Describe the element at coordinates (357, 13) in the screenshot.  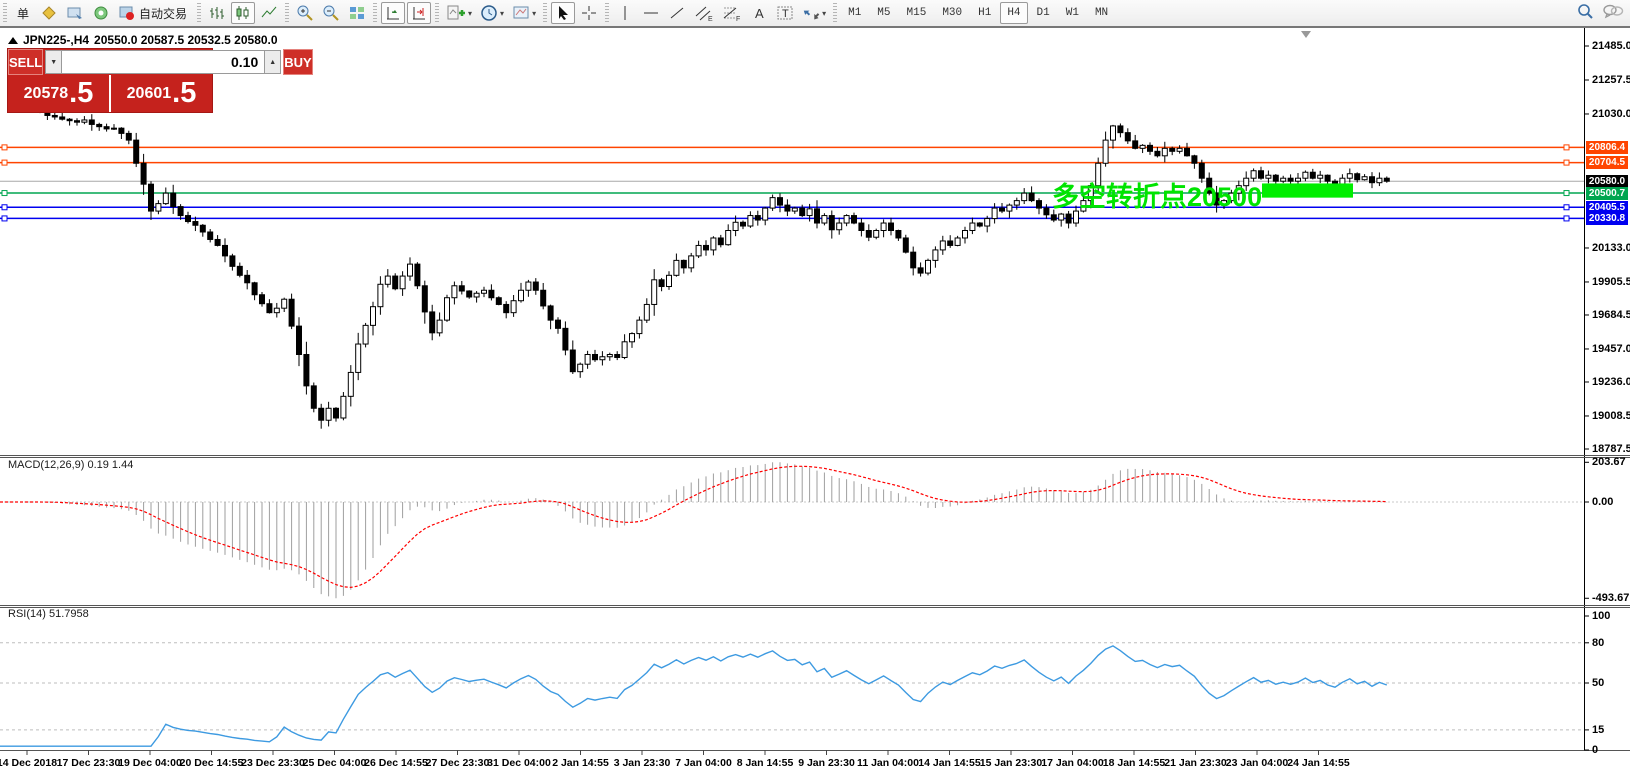
I see `tile-windows-button` at that location.